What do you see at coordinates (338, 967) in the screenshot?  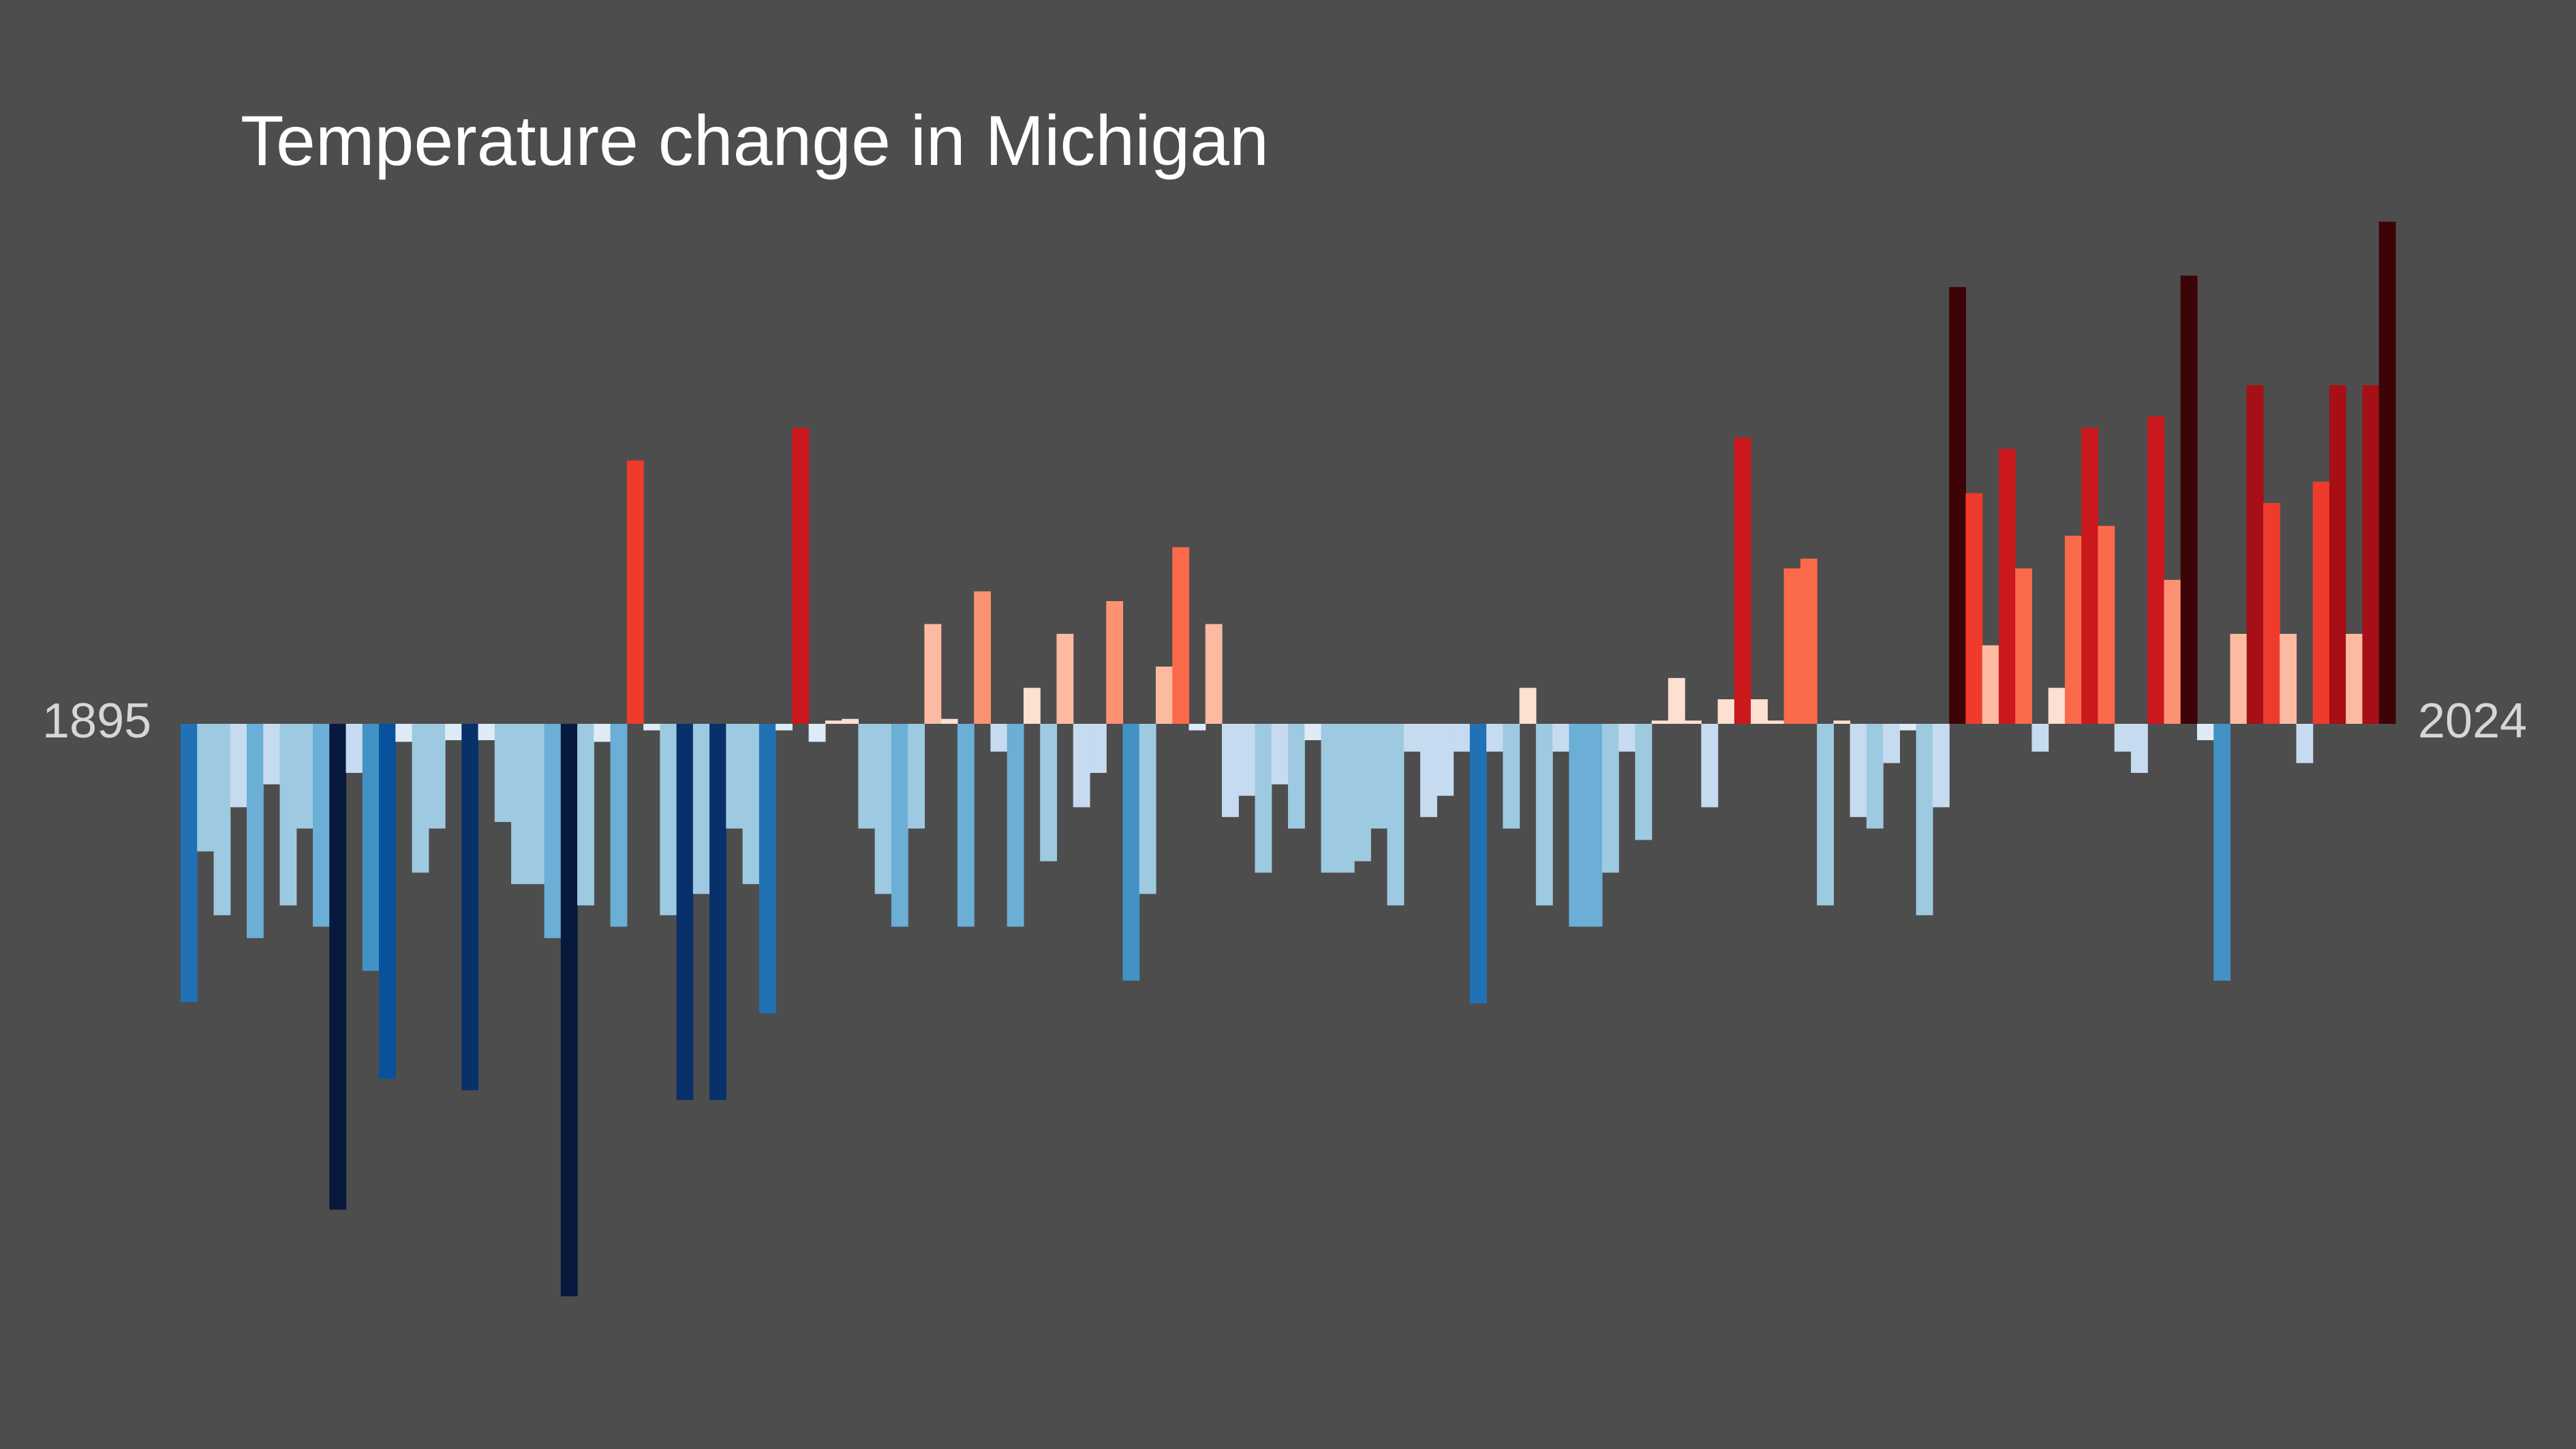 I see `bar-1904` at bounding box center [338, 967].